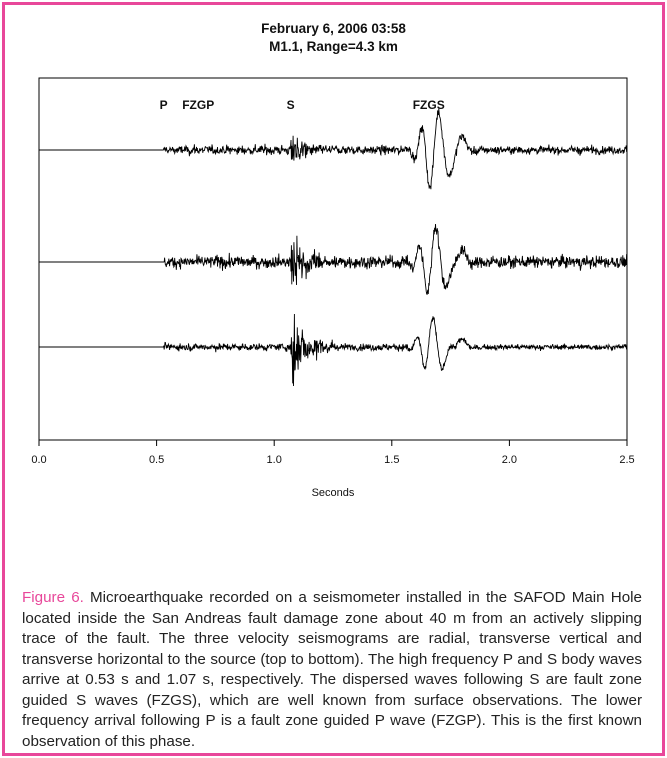 Image resolution: width=667 pixels, height=758 pixels. Describe the element at coordinates (429, 105) in the screenshot. I see `phase-label-fzgs: FZGS` at that location.